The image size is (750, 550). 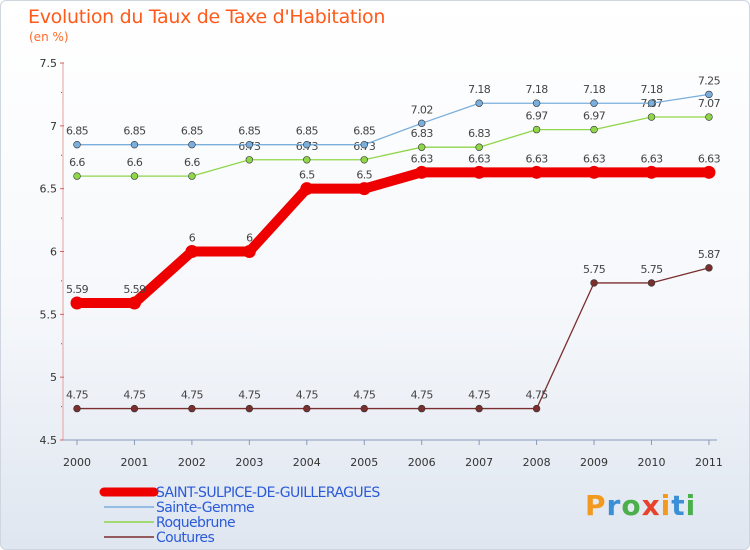 I want to click on legend-label: SAINT-SULPICE-DE-GUILLERAGUES, so click(x=268, y=493).